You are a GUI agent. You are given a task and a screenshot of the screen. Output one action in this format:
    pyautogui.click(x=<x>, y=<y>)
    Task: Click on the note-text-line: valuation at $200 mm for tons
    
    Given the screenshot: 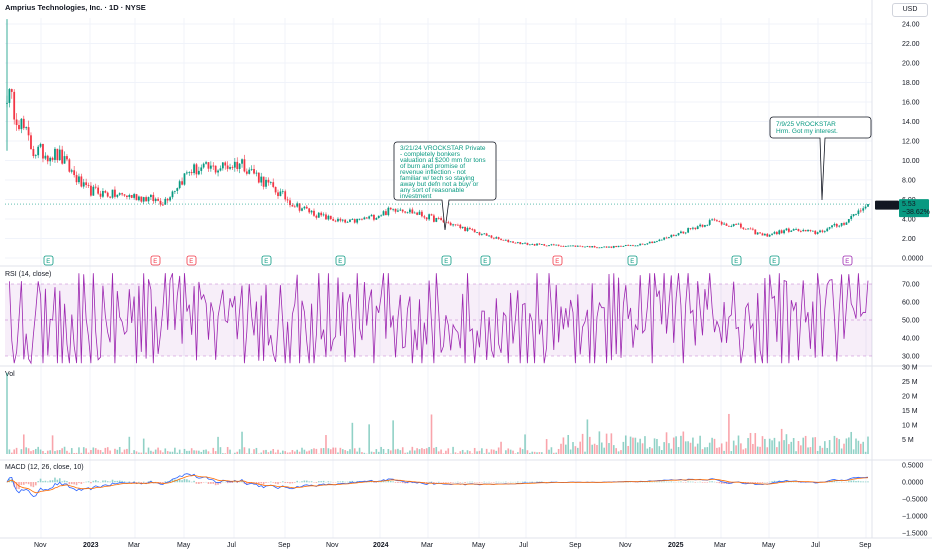 What is the action you would take?
    pyautogui.click(x=443, y=160)
    